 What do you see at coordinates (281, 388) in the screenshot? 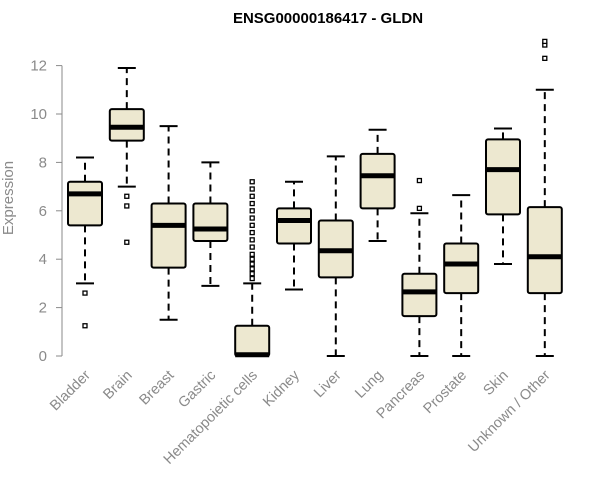
I see `x-tick-label: Kidney` at bounding box center [281, 388].